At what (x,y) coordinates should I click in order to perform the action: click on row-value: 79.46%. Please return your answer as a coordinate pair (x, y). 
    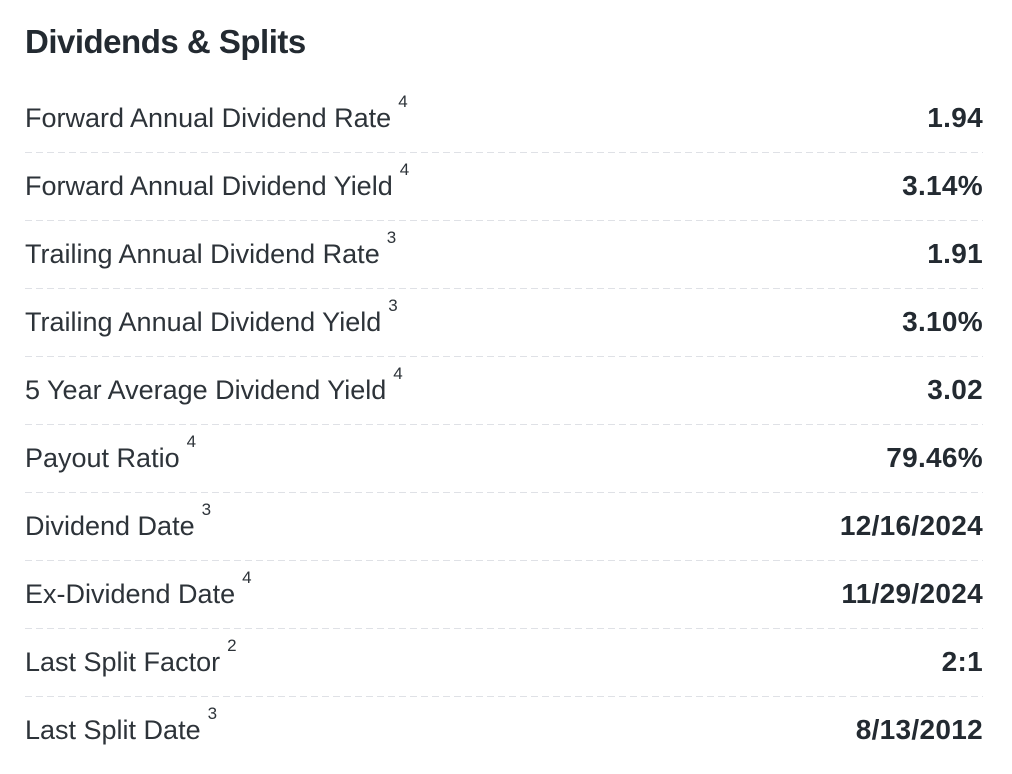
    Looking at the image, I should click on (934, 457).